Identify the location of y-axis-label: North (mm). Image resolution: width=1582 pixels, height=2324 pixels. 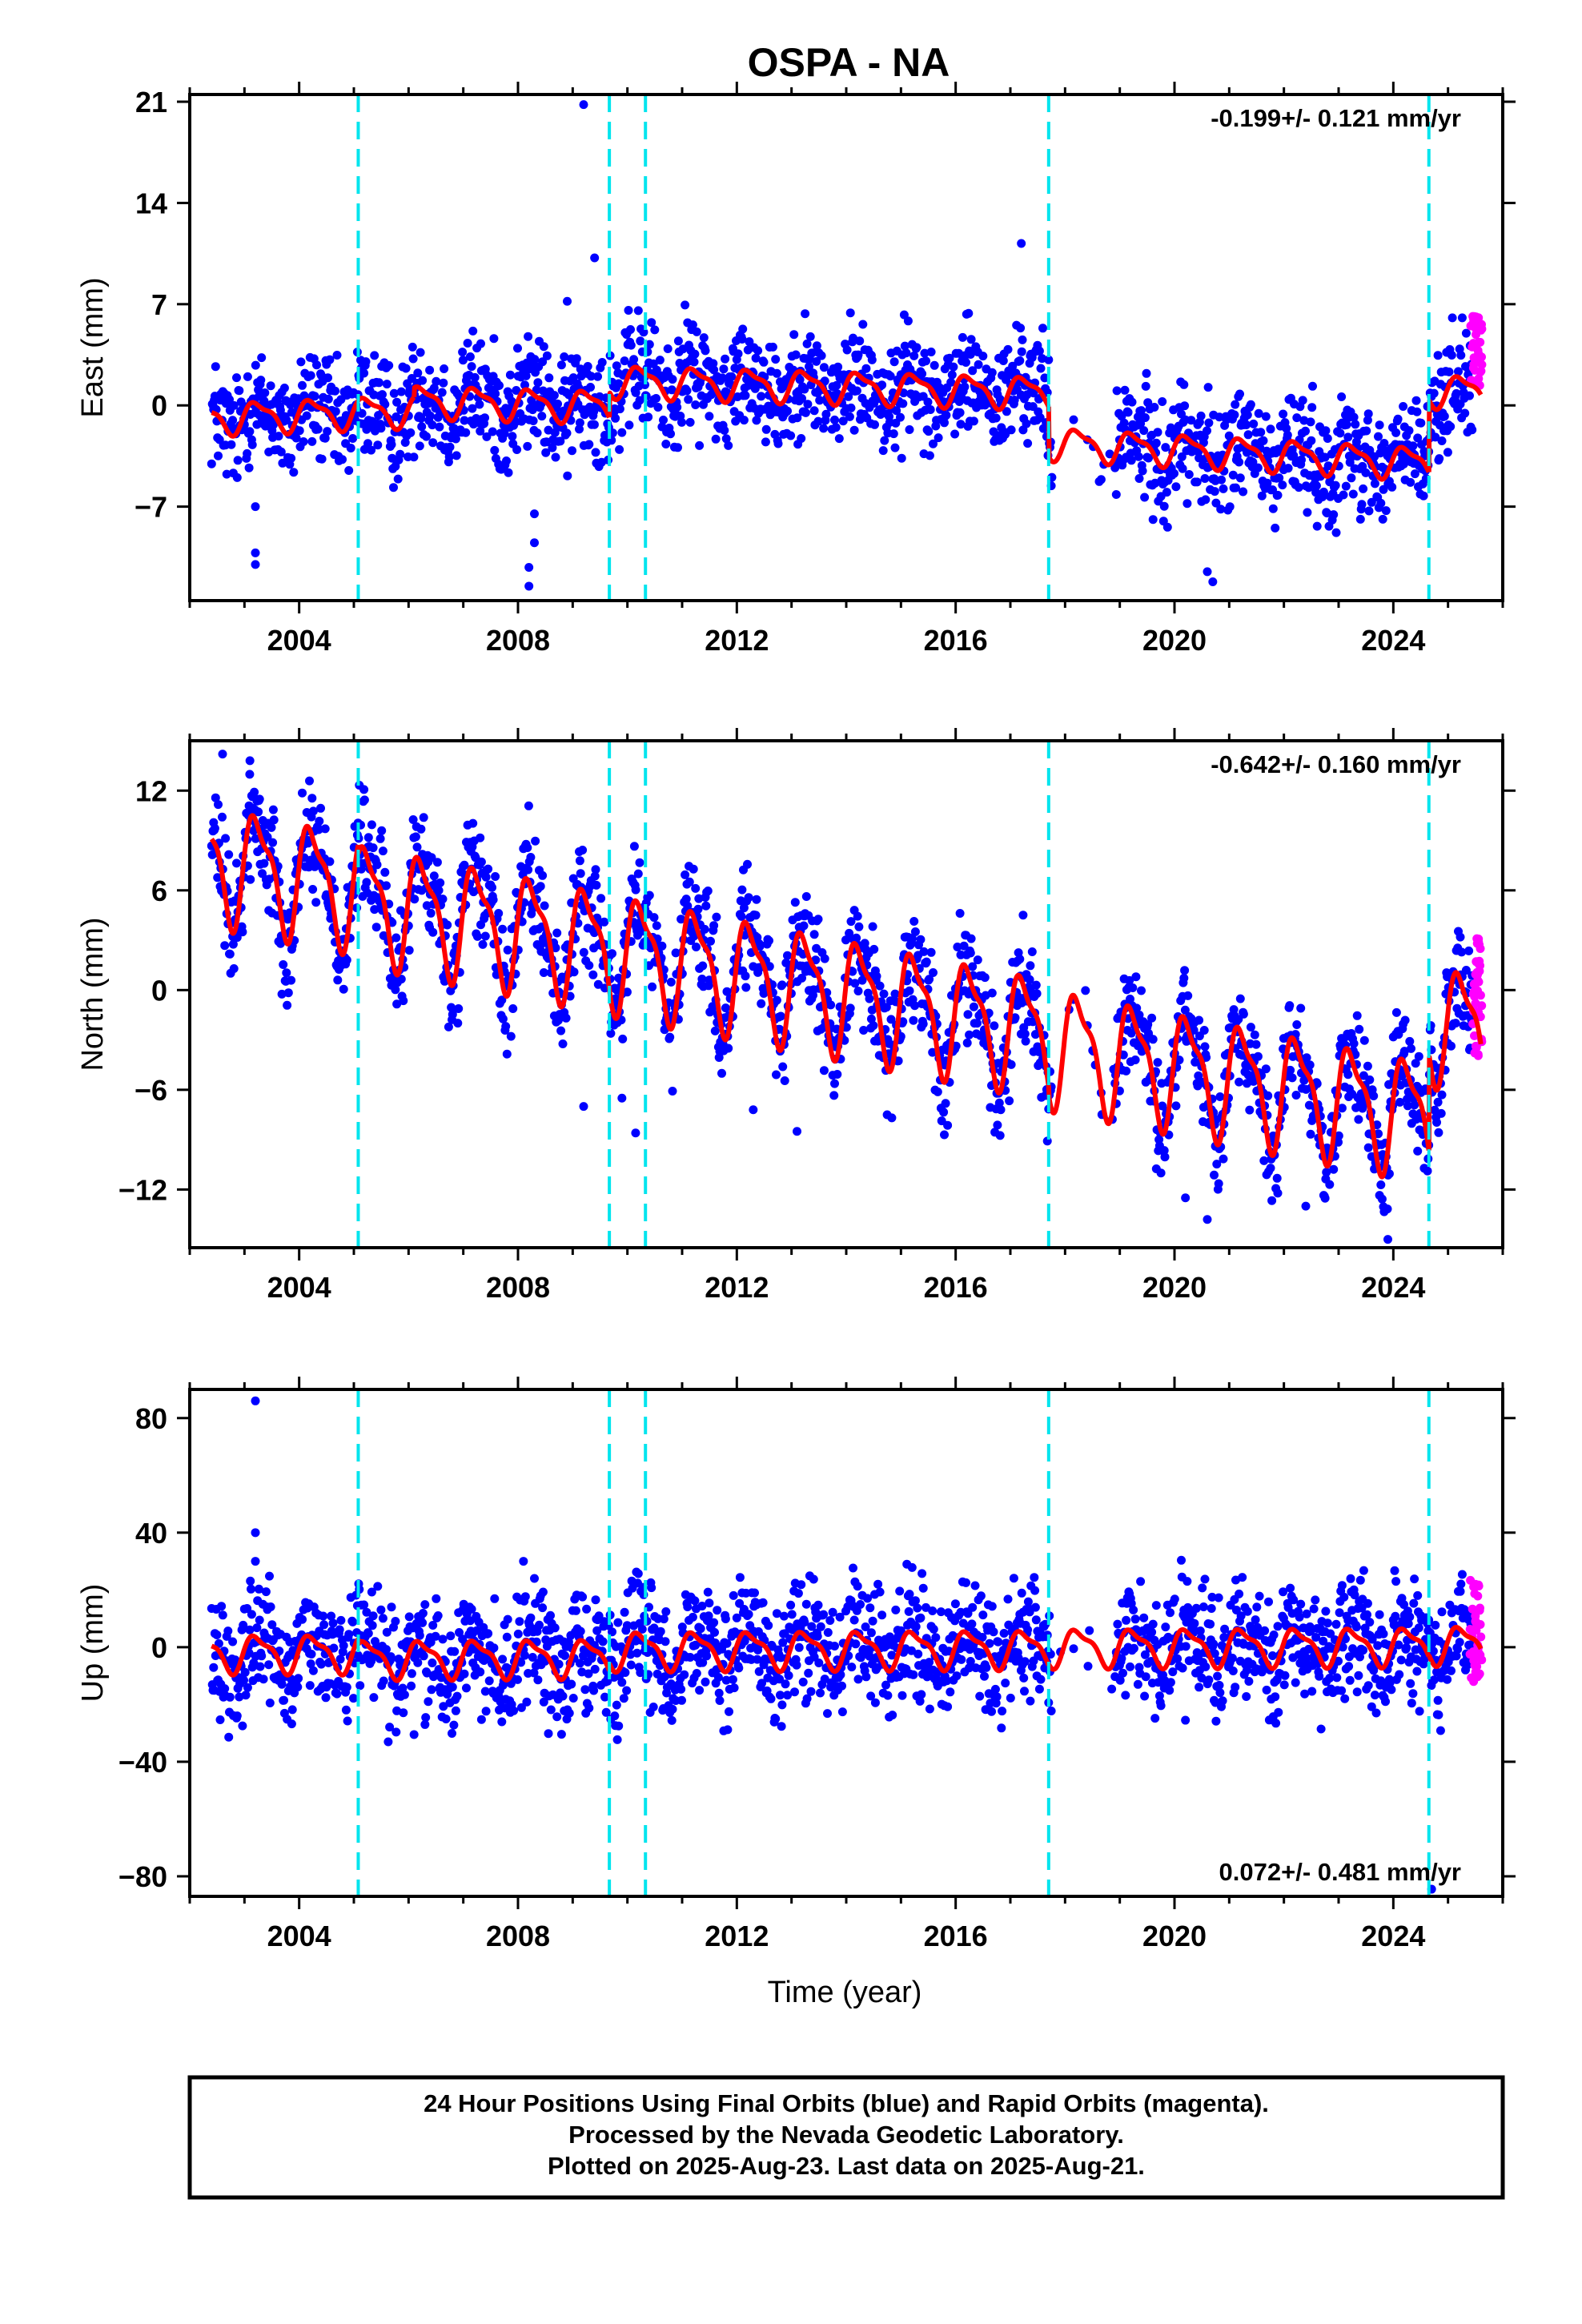
(93, 994).